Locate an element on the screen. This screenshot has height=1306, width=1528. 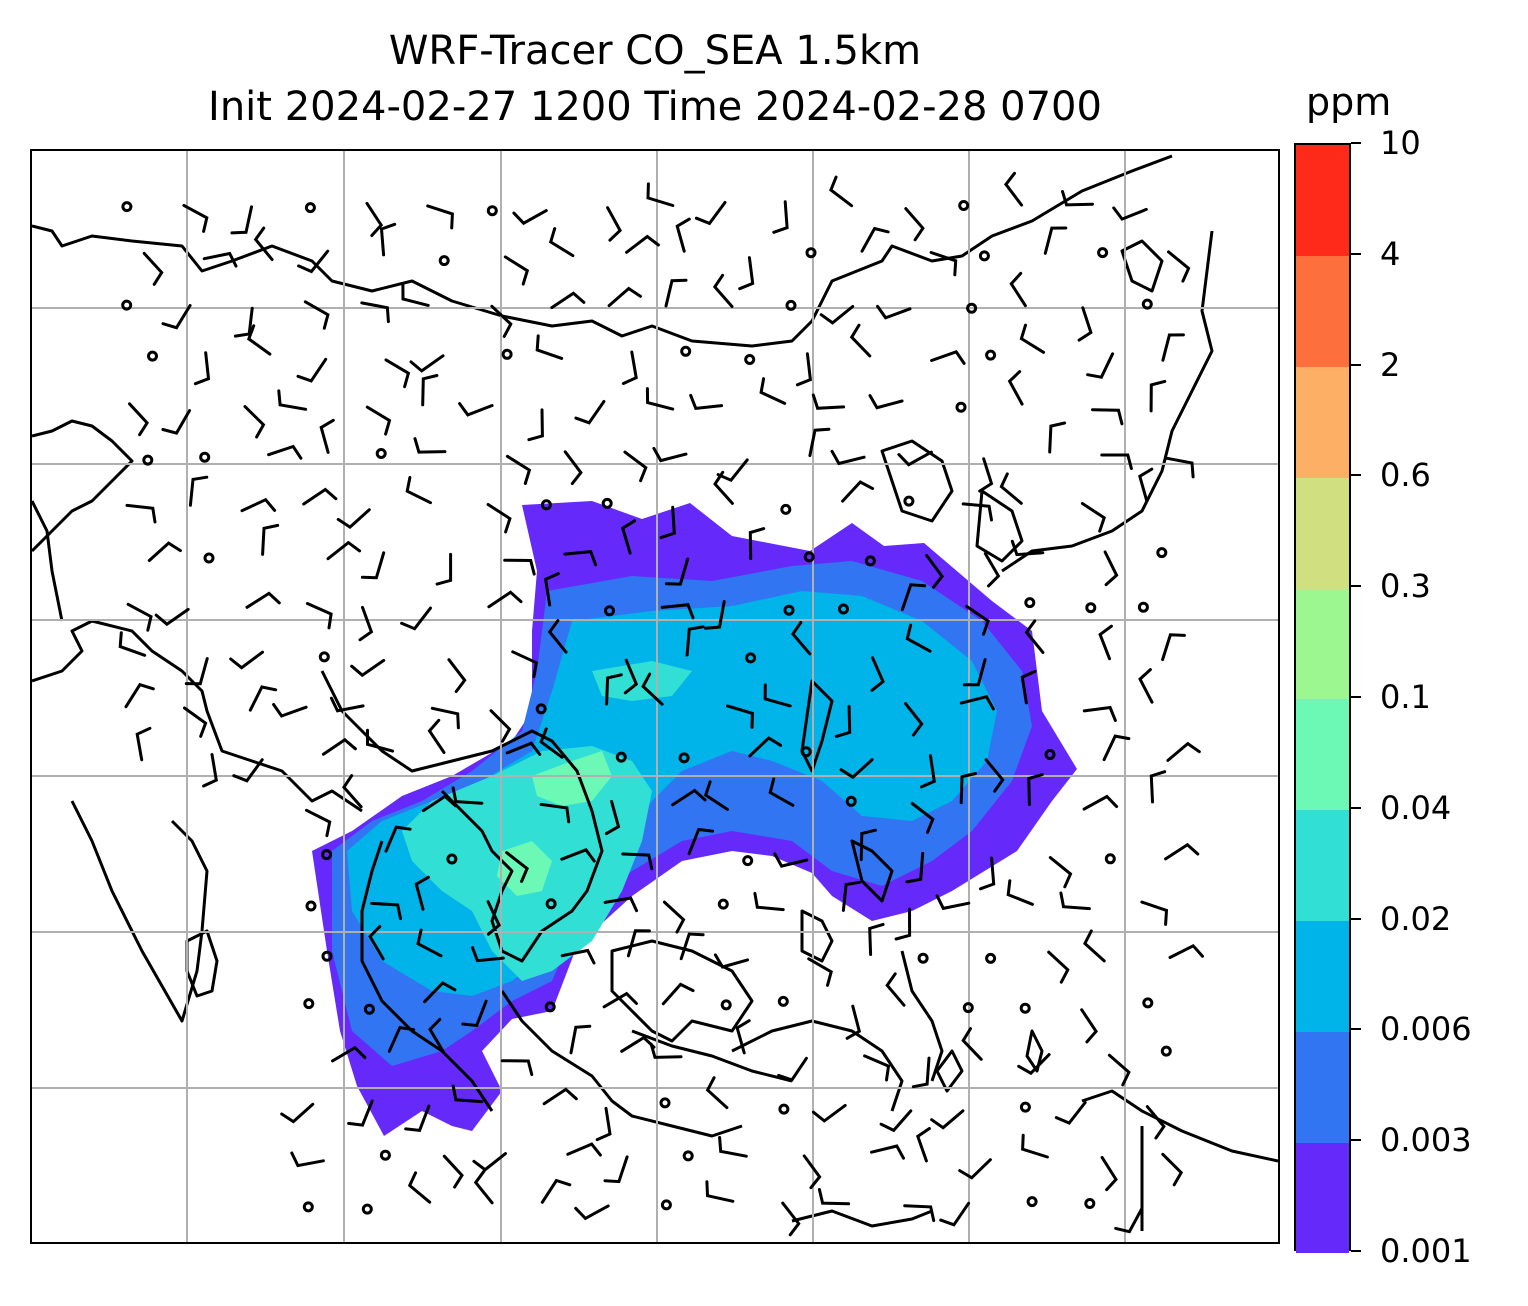
colorbar-segment is located at coordinates (1322, 865).